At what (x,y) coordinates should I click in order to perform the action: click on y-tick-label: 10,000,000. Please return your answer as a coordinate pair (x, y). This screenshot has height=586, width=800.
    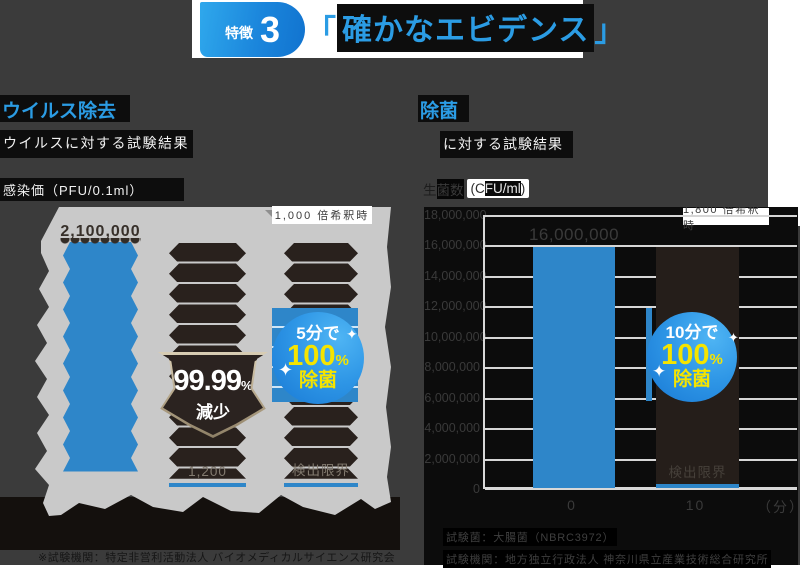
    Looking at the image, I should click on (455, 337).